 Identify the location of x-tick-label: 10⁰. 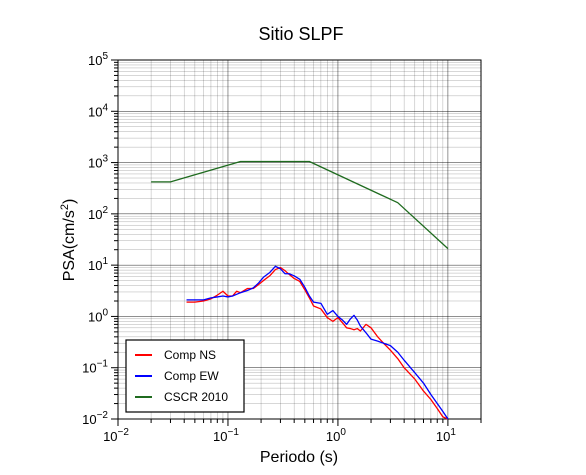
(336, 435).